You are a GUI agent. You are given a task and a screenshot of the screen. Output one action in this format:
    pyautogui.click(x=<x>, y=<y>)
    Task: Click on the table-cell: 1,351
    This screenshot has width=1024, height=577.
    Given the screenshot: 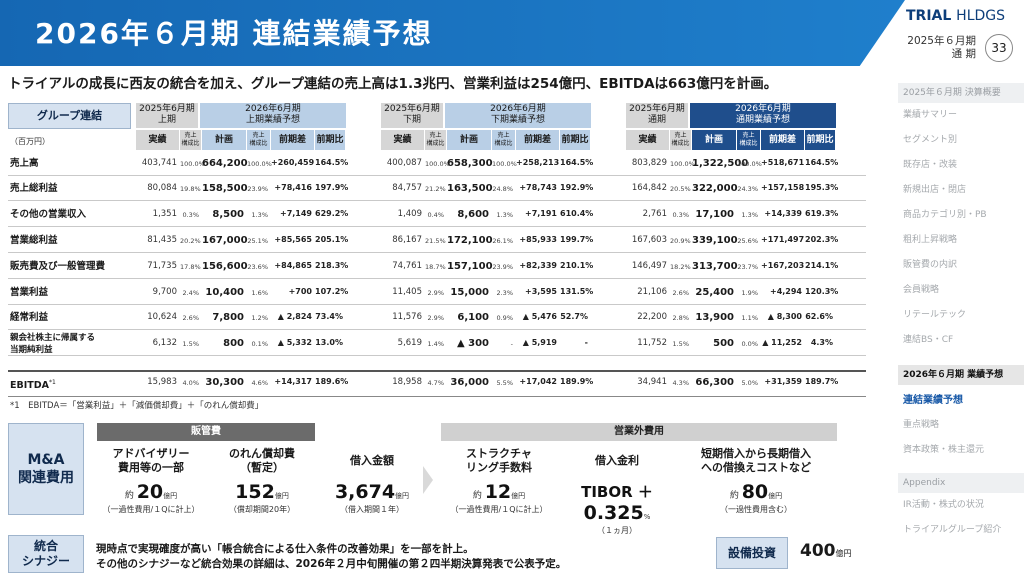 What is the action you would take?
    pyautogui.click(x=164, y=214)
    